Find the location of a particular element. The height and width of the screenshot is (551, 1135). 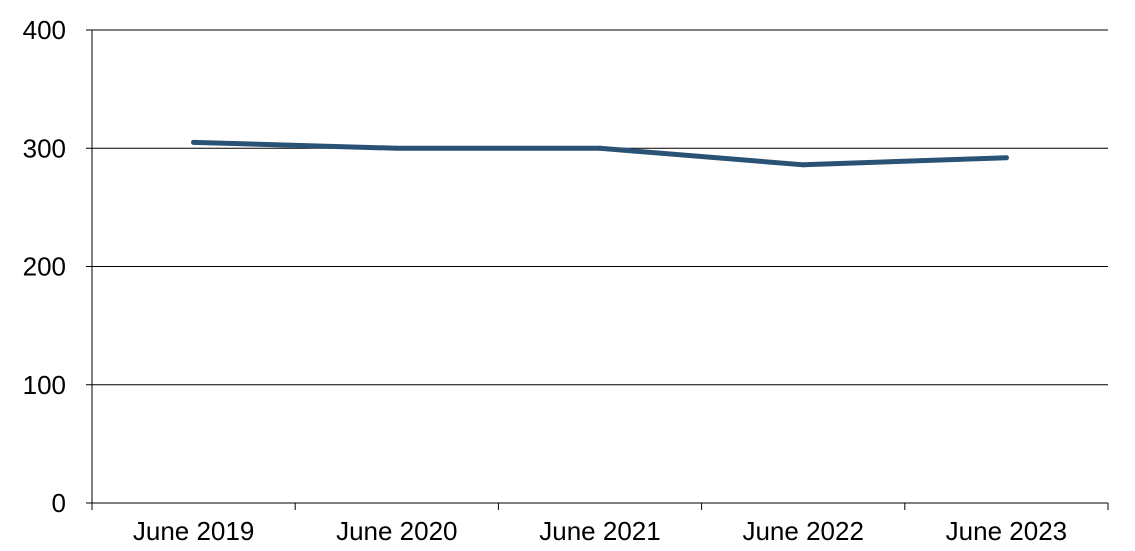

x-tick-label: June 2021 is located at coordinates (599, 531).